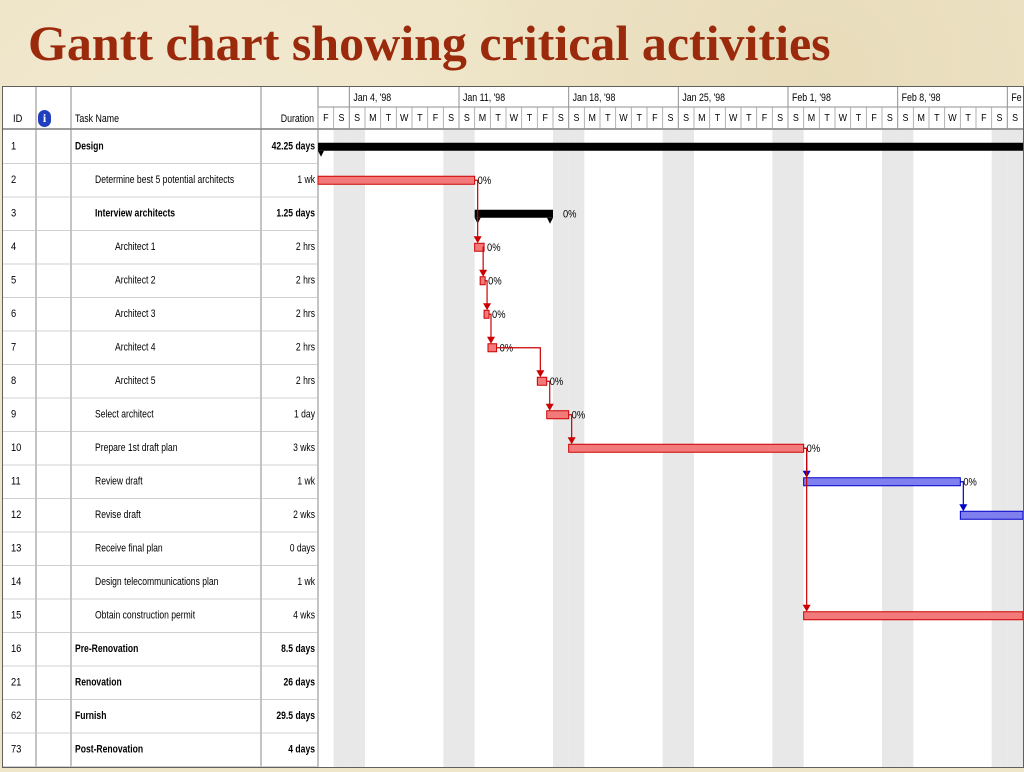 This screenshot has width=1024, height=772. What do you see at coordinates (124, 415) in the screenshot?
I see `task-name: Select architect` at bounding box center [124, 415].